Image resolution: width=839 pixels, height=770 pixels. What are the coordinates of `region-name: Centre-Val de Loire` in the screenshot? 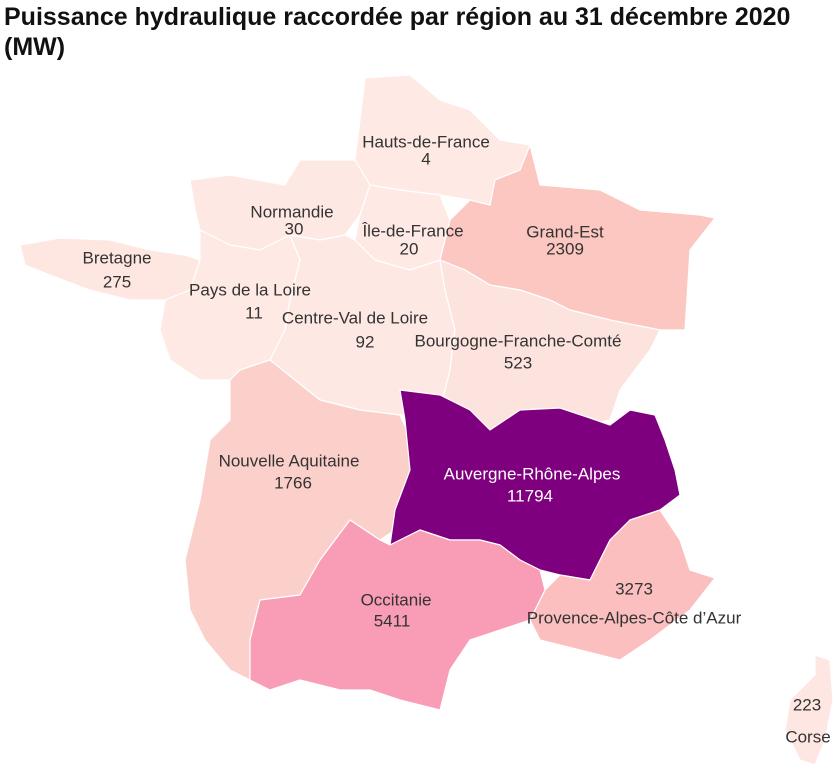 It's located at (355, 317).